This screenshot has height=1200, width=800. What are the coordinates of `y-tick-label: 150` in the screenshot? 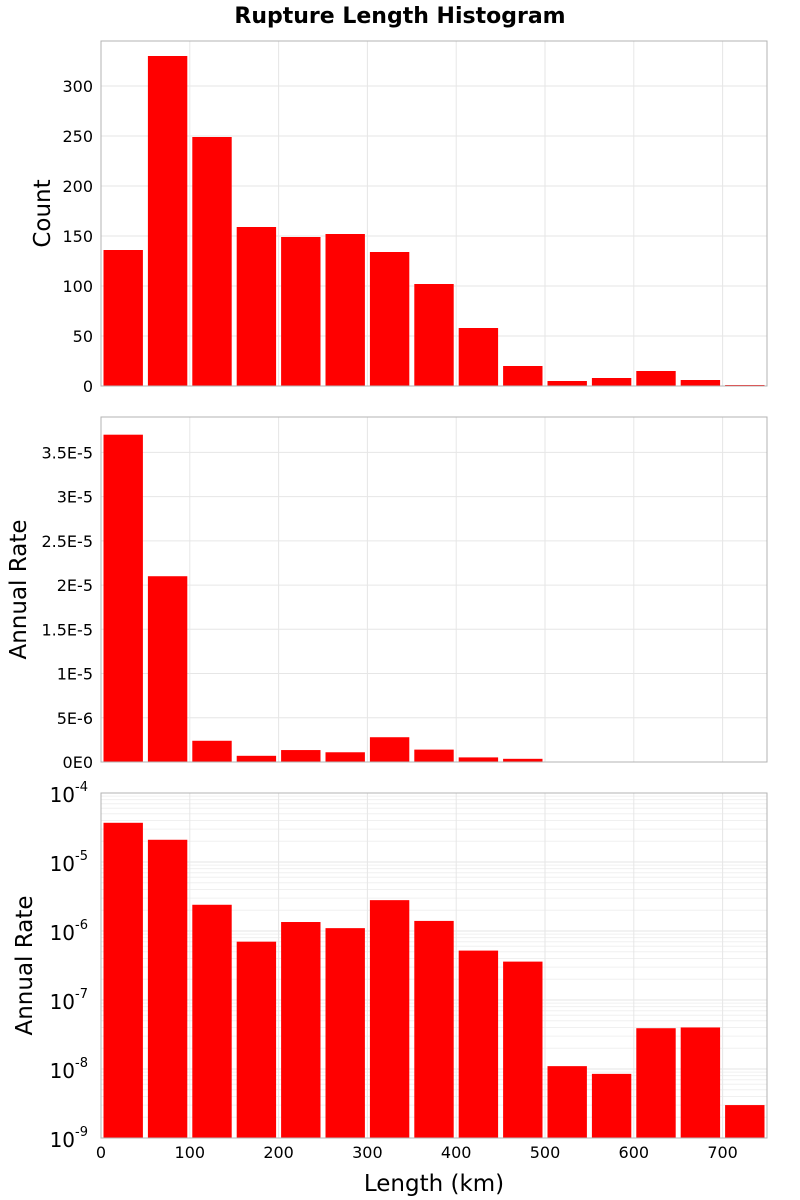 It's located at (77, 236).